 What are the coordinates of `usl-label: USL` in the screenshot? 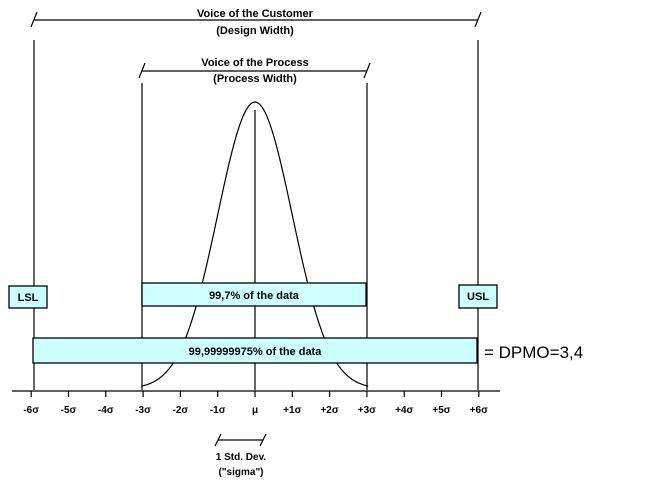 It's located at (478, 297).